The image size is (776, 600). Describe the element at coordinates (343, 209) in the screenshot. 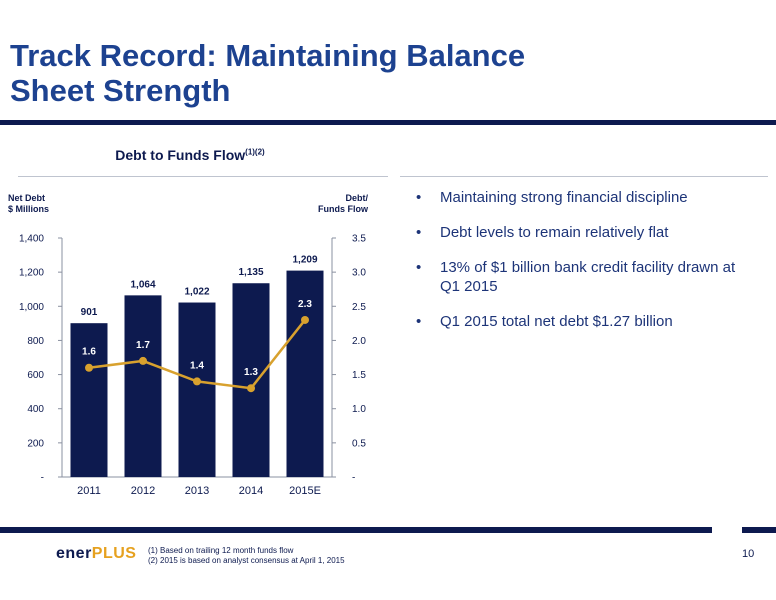

I see `right-axis-label-line-2: Funds Flow` at that location.